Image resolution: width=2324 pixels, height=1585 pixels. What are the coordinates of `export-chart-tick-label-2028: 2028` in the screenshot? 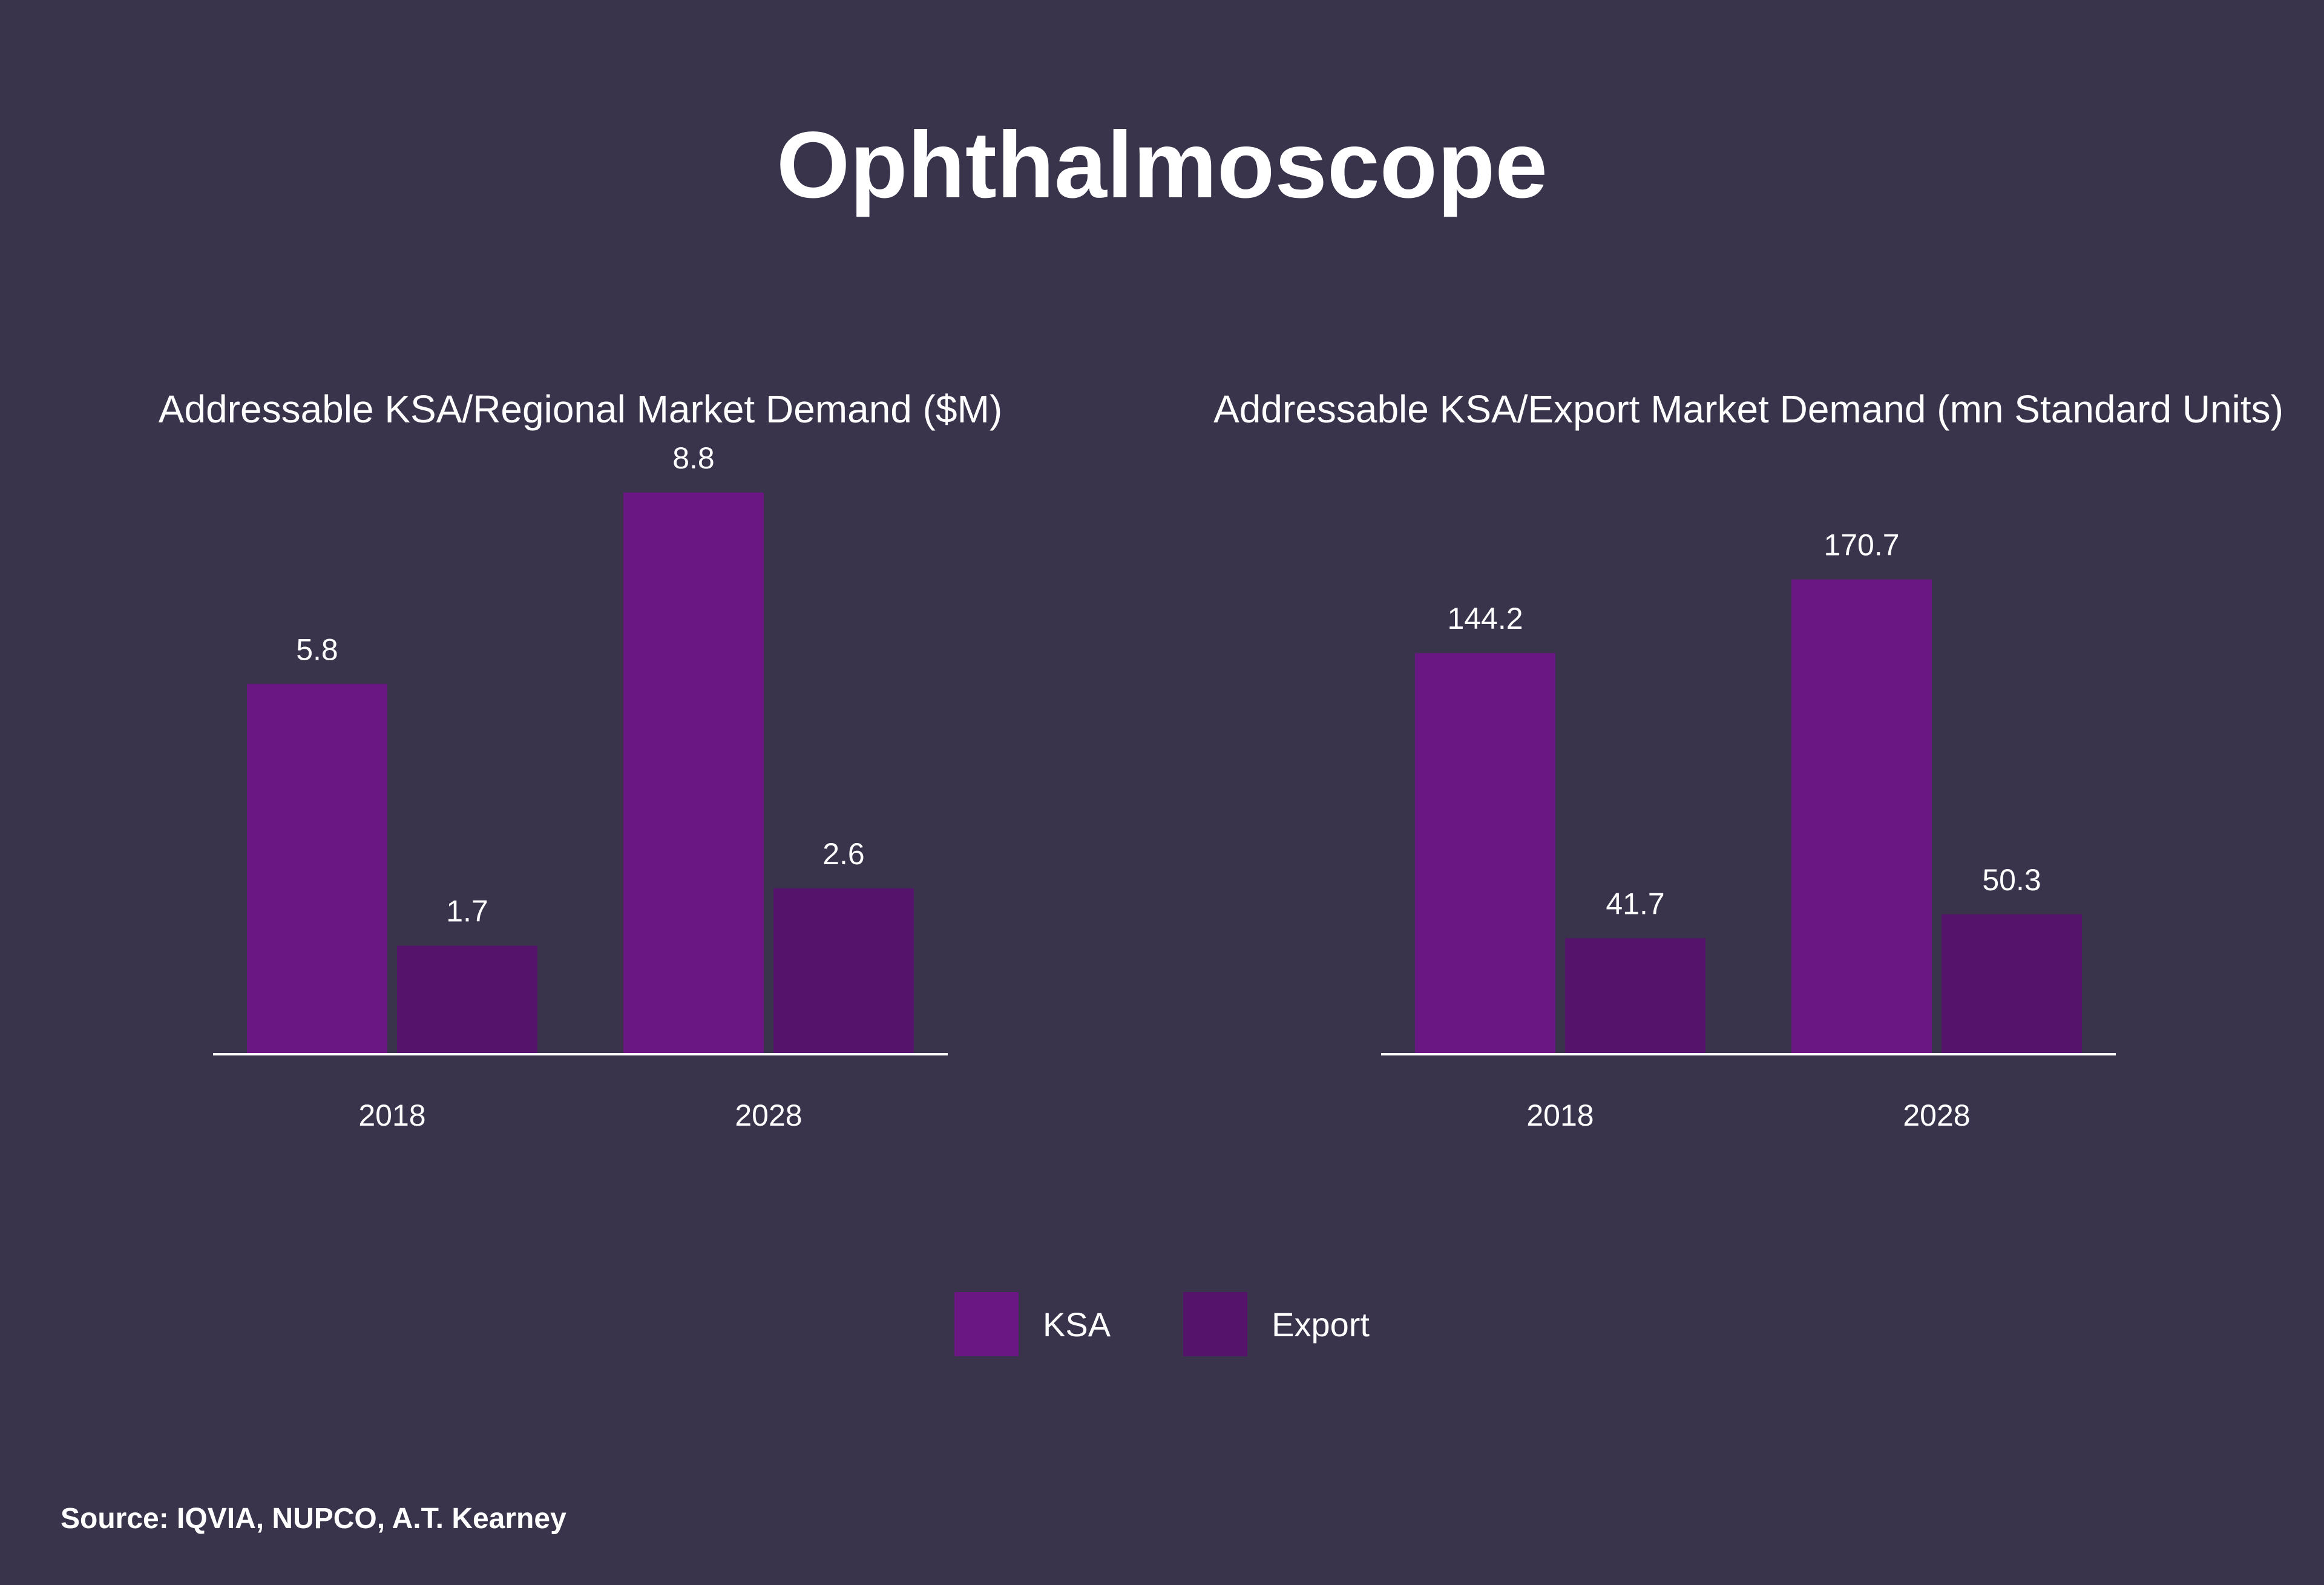 It's located at (1936, 1115).